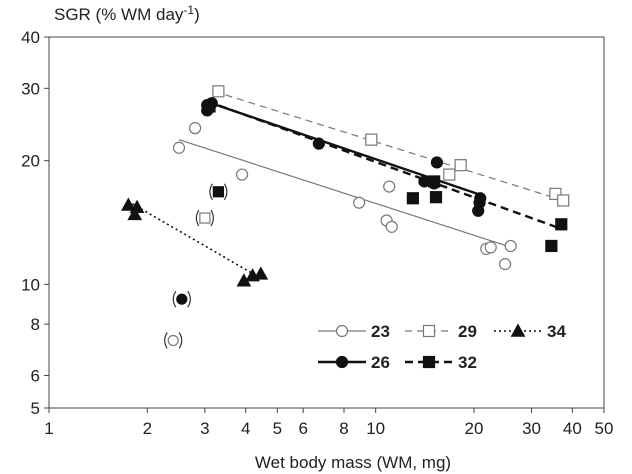 The image size is (632, 474). Describe the element at coordinates (30, 88) in the screenshot. I see `y-tick-label: 30` at that location.